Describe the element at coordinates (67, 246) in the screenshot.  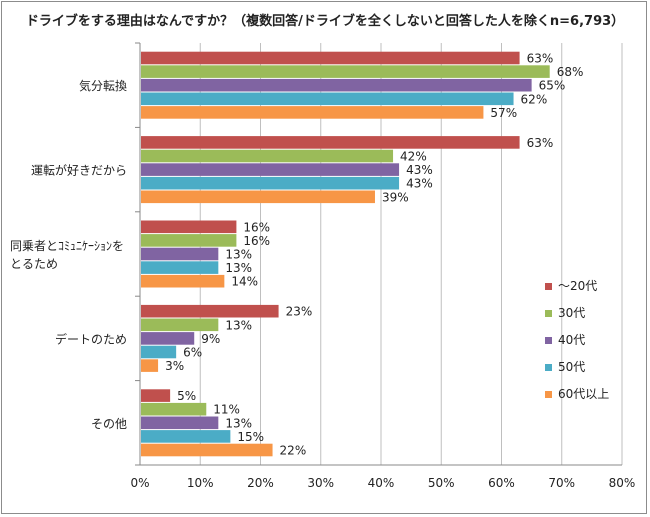
I see `category-label: 同乗者とｺﾐｭﾆｹｰｼｮﾝを` at that location.